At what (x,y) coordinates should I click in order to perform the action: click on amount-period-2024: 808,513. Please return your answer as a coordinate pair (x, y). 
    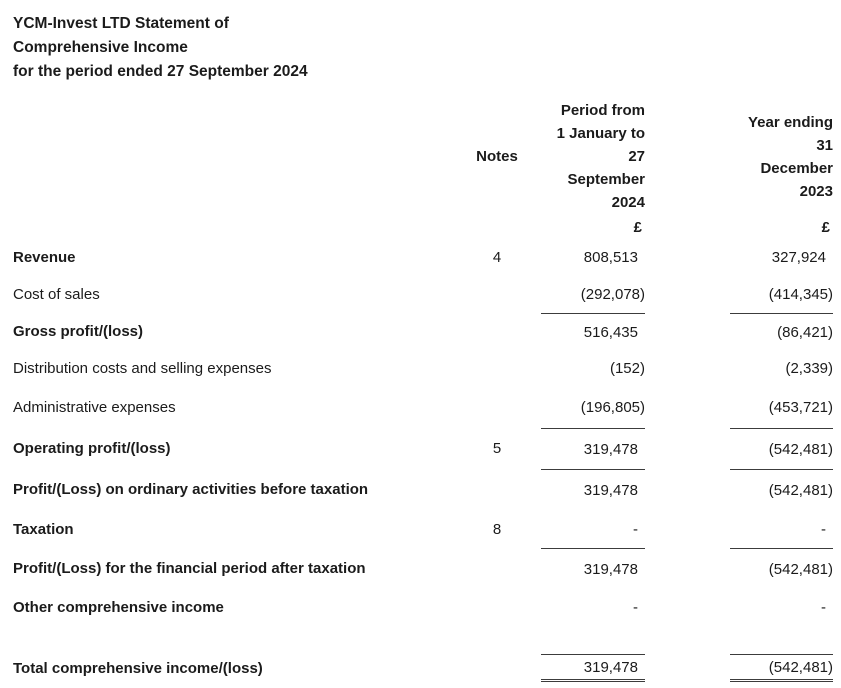
    Looking at the image, I should click on (610, 257).